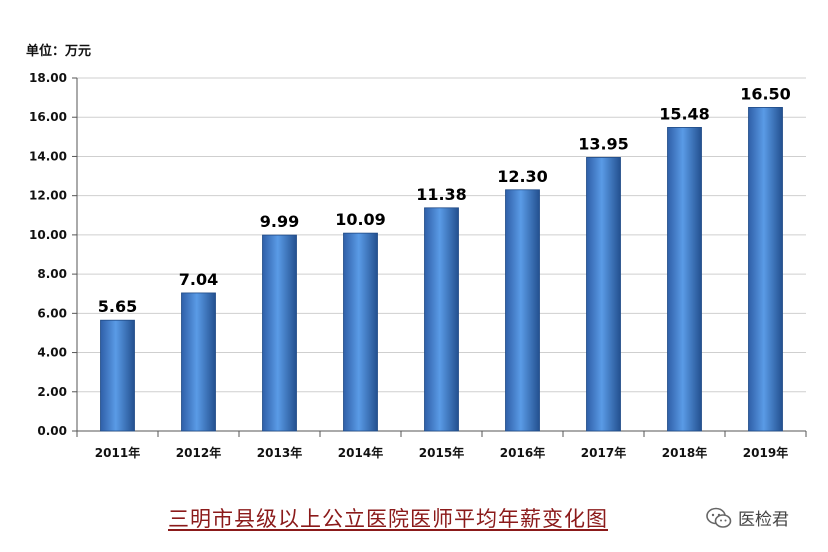  I want to click on data-label: 12.30, so click(522, 176).